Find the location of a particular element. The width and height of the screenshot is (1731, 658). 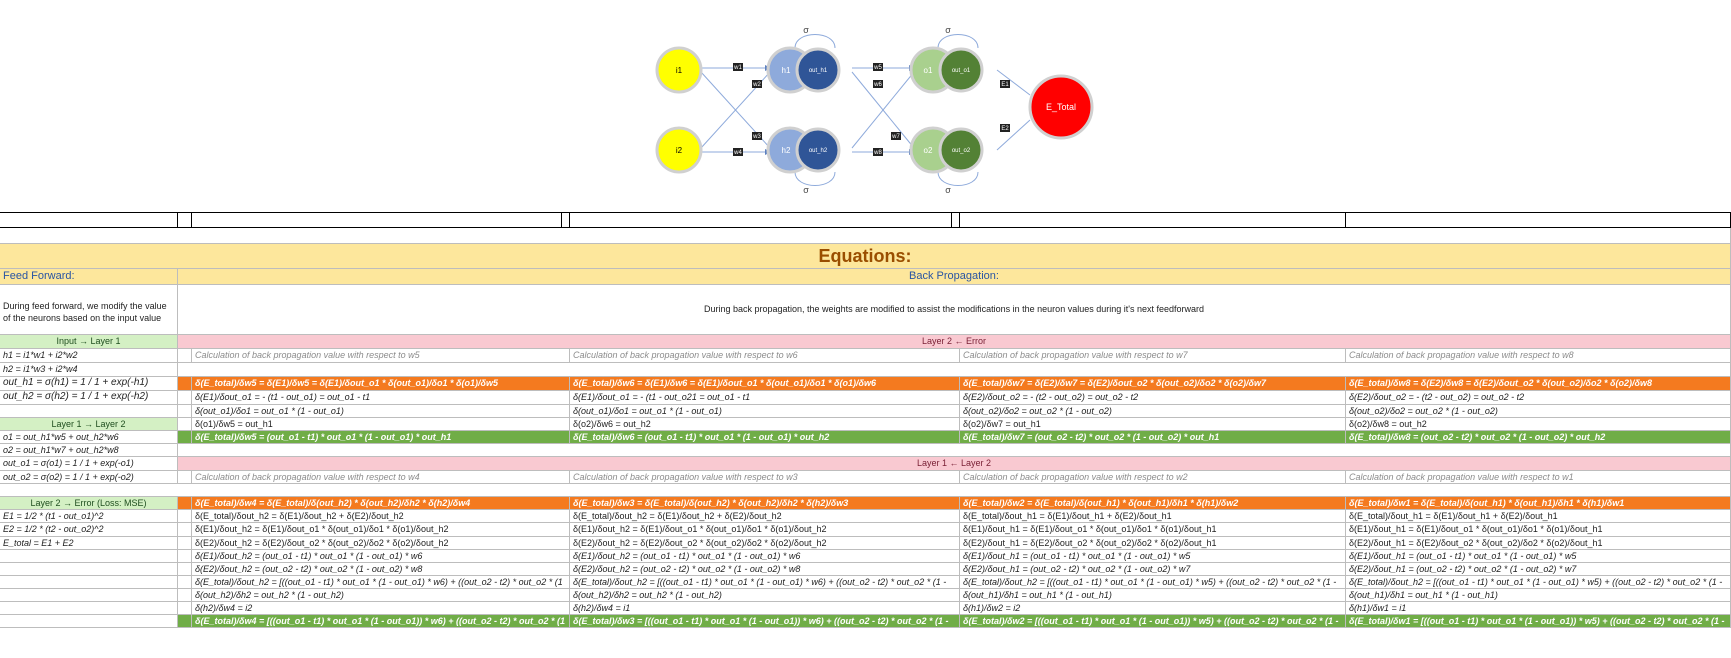

derivative-step: δ(o2)/δw8 = out_h2 is located at coordinates (1538, 424).